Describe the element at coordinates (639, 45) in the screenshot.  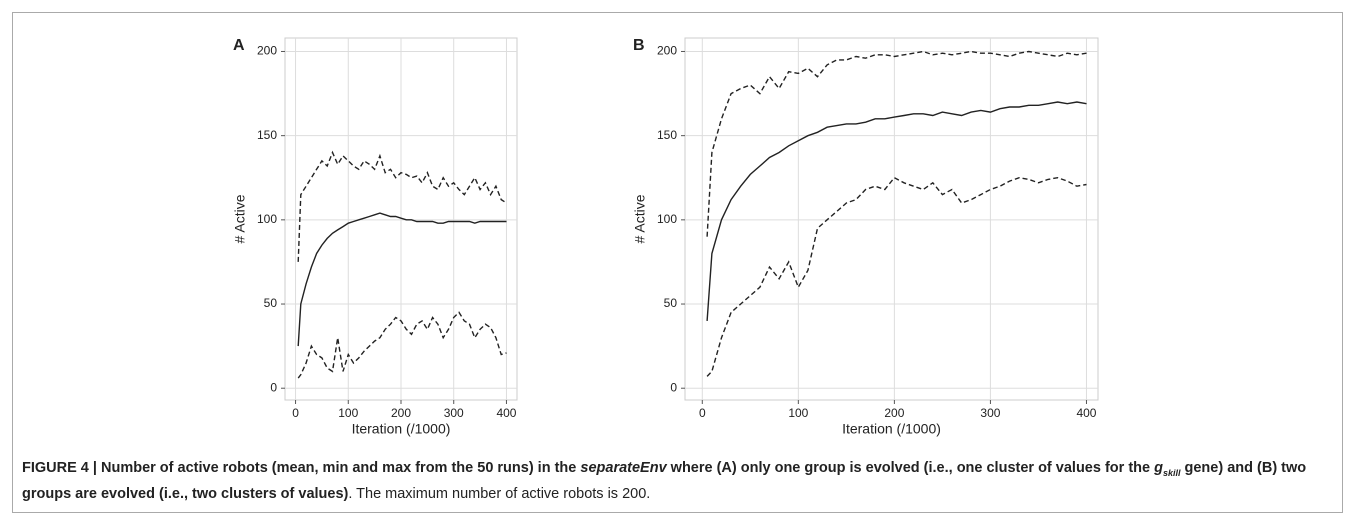
I see `panel-label: B` at that location.